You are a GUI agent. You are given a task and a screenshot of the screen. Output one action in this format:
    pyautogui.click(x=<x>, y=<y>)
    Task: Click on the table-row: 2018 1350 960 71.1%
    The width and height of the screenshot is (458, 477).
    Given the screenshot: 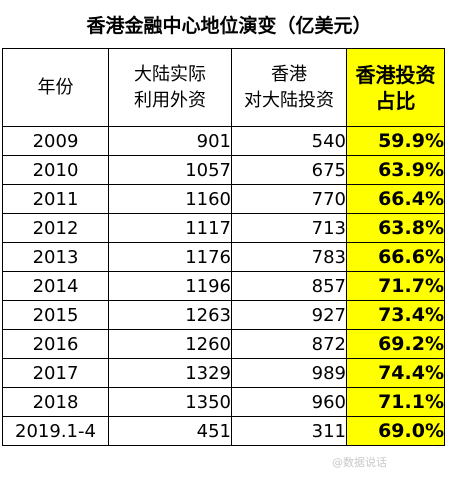 What is the action you would take?
    pyautogui.click(x=223, y=402)
    